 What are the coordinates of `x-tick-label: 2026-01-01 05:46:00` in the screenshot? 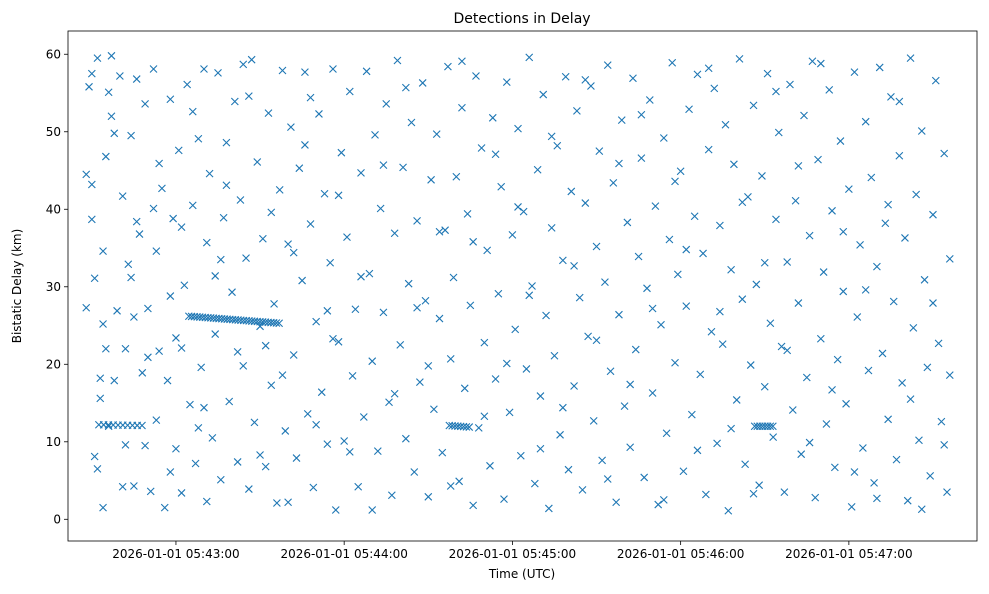 It's located at (680, 554).